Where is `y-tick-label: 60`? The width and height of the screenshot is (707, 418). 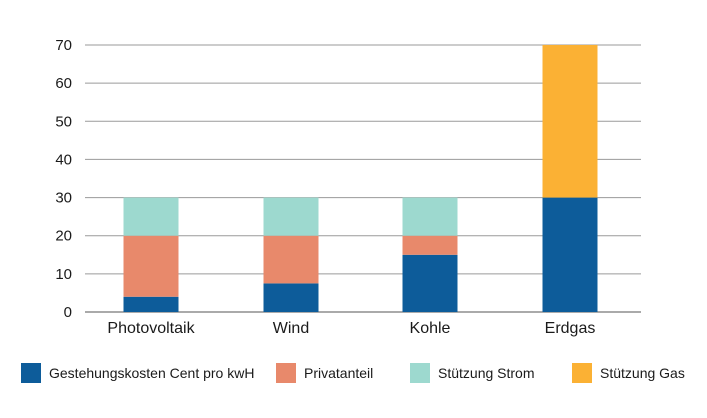
y-tick-label: 60 is located at coordinates (63, 83).